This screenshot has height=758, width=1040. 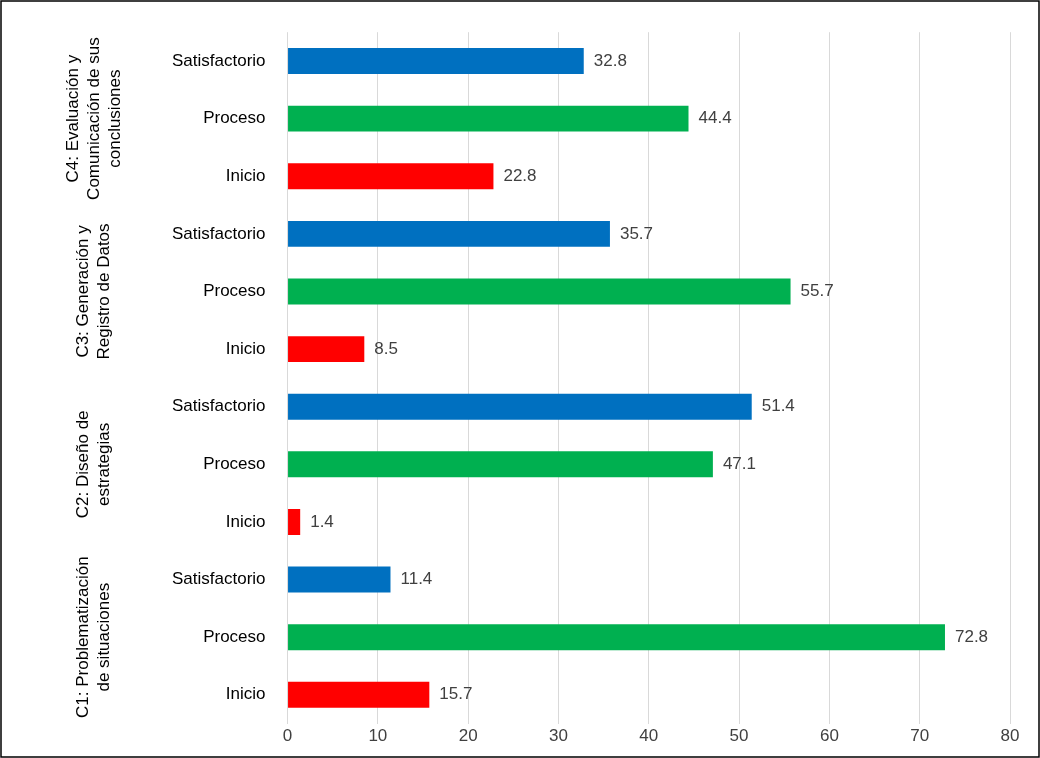 What do you see at coordinates (93, 291) in the screenshot?
I see `text: C3: Generación y Registro de Datos` at bounding box center [93, 291].